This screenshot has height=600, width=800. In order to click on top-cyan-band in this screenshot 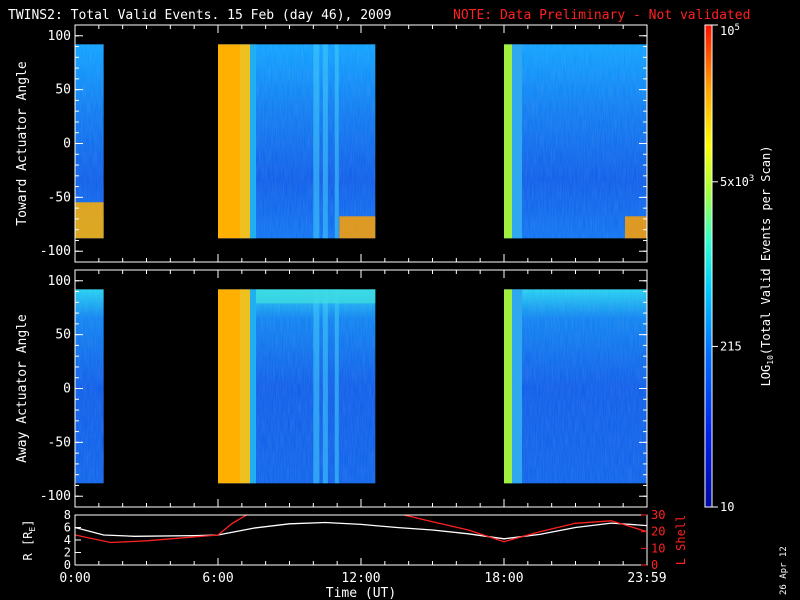, I will do `click(316, 296)`.